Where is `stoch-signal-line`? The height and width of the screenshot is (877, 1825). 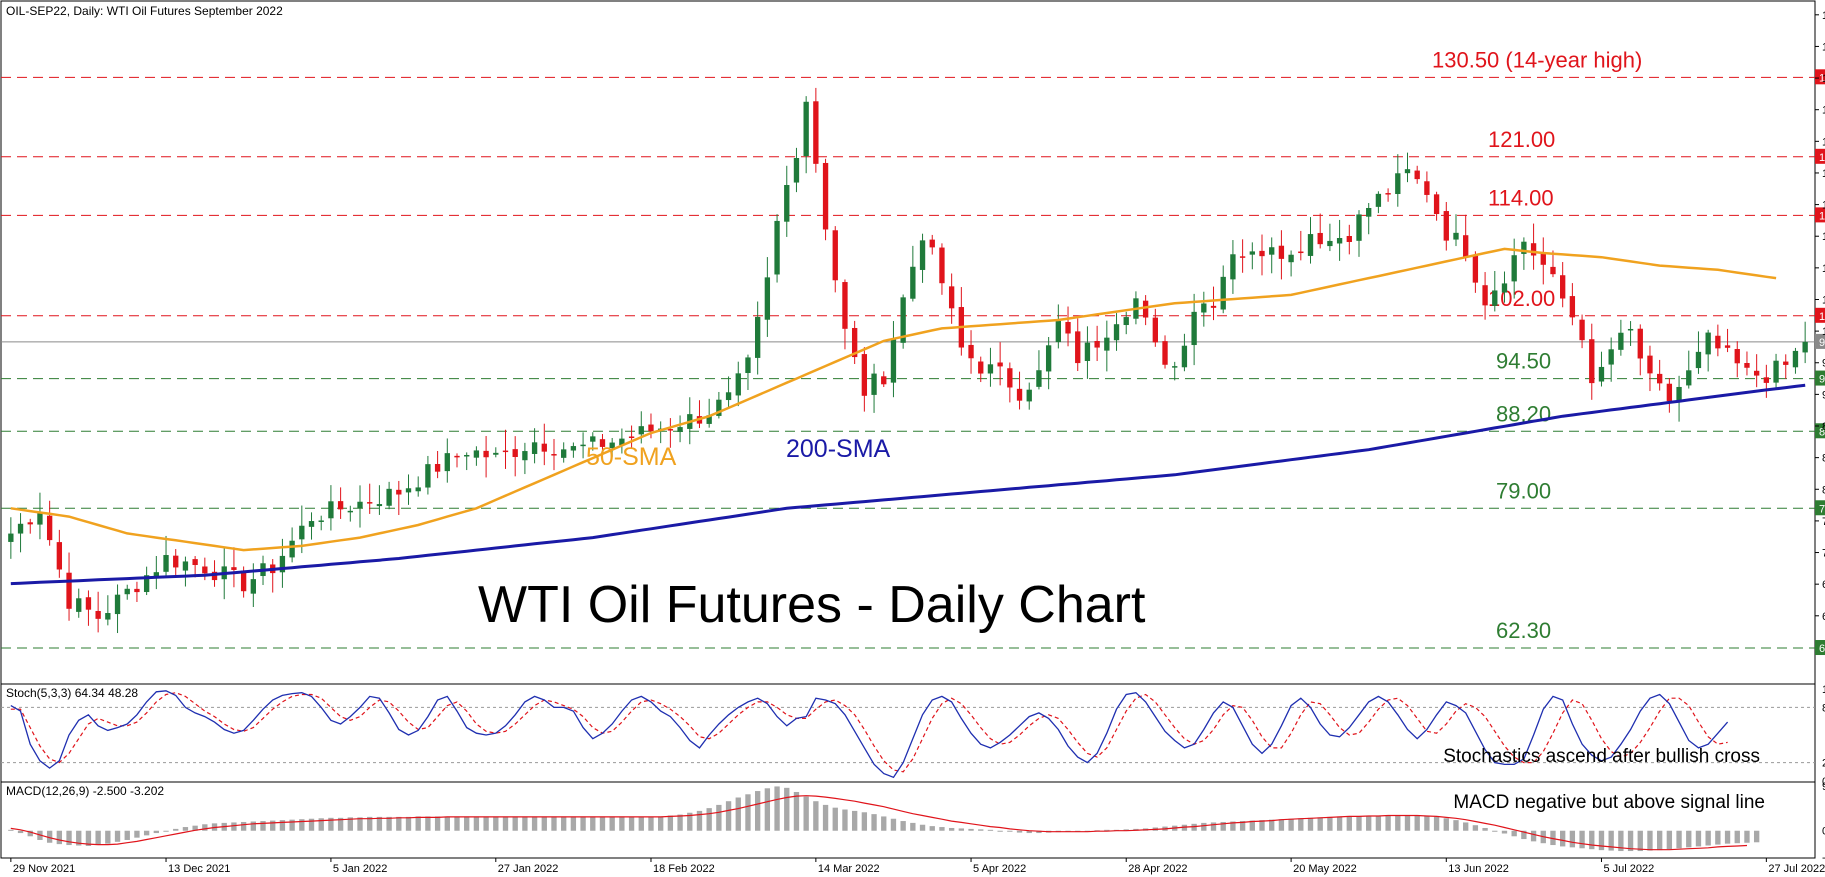 stoch-signal-line is located at coordinates (869, 732).